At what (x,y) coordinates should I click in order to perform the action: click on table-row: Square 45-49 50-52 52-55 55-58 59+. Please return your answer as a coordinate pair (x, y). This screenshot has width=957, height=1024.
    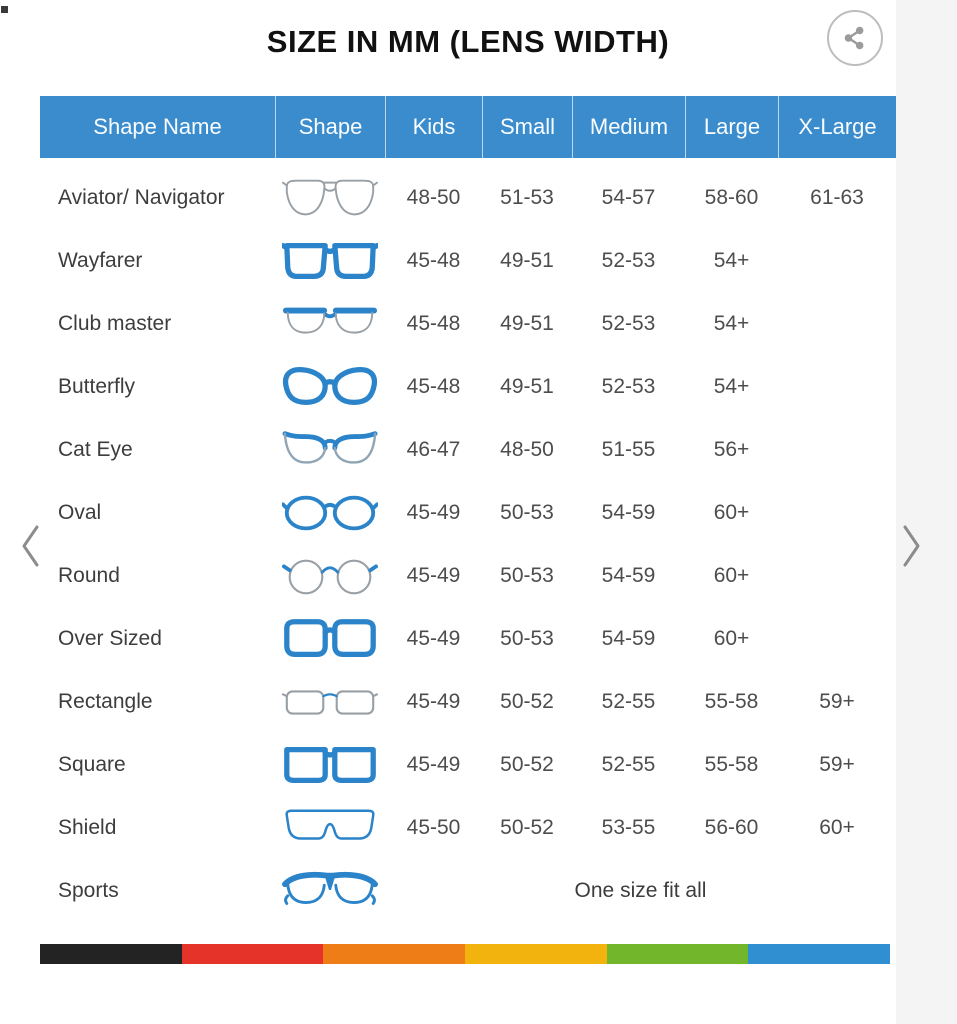
    Looking at the image, I should click on (468, 764).